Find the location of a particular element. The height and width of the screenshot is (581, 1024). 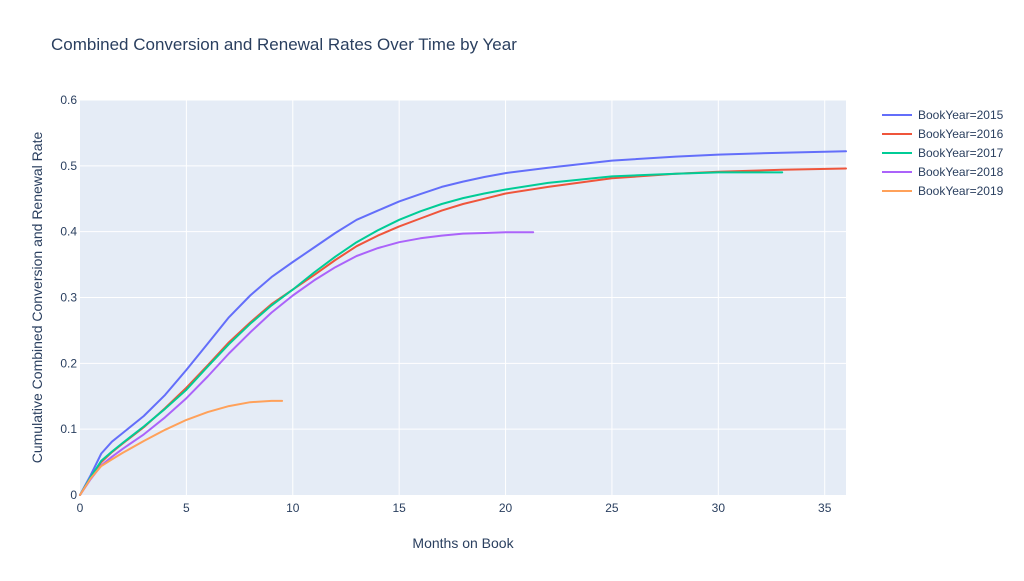

x-tick-label: 25 is located at coordinates (612, 508).